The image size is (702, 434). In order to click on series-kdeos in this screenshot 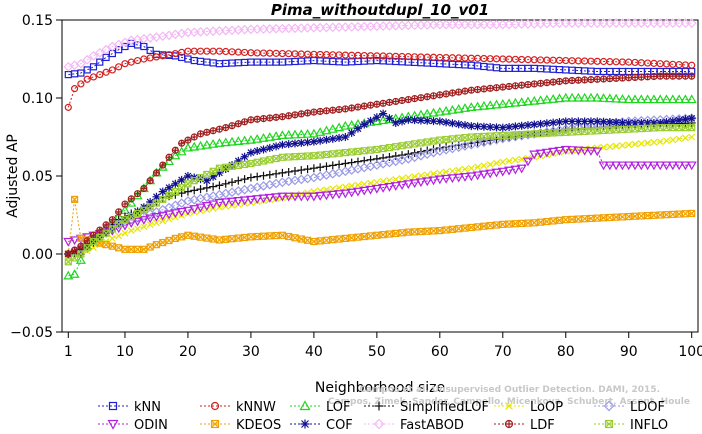, I will do `click(380, 226)`.